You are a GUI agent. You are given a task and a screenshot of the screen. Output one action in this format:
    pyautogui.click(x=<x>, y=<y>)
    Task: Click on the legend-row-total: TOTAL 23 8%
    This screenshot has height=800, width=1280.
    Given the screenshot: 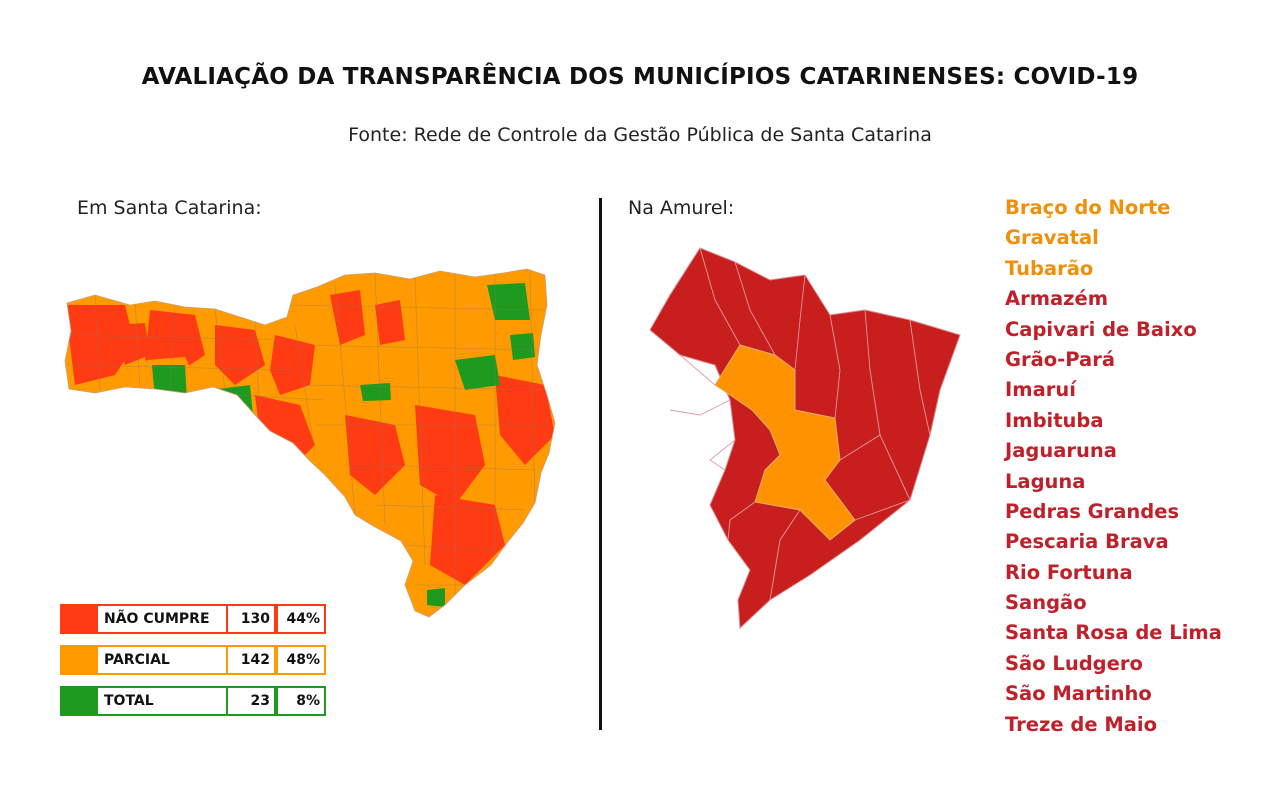 What is the action you would take?
    pyautogui.click(x=193, y=701)
    